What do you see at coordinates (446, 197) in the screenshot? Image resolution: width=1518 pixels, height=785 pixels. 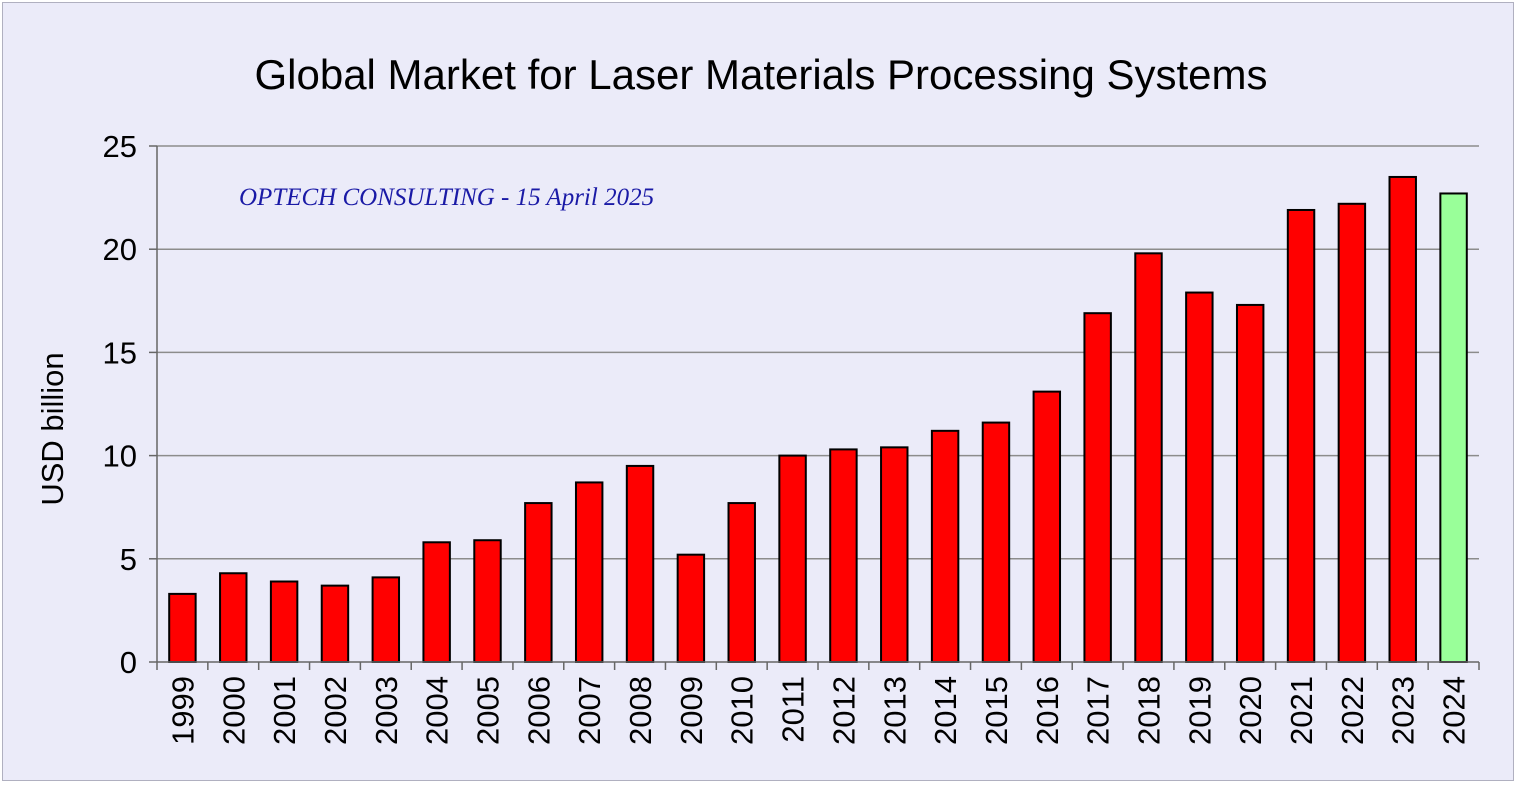 I see `chart-annotation: OPTECH CONSULTING - 15 April 2025` at bounding box center [446, 197].